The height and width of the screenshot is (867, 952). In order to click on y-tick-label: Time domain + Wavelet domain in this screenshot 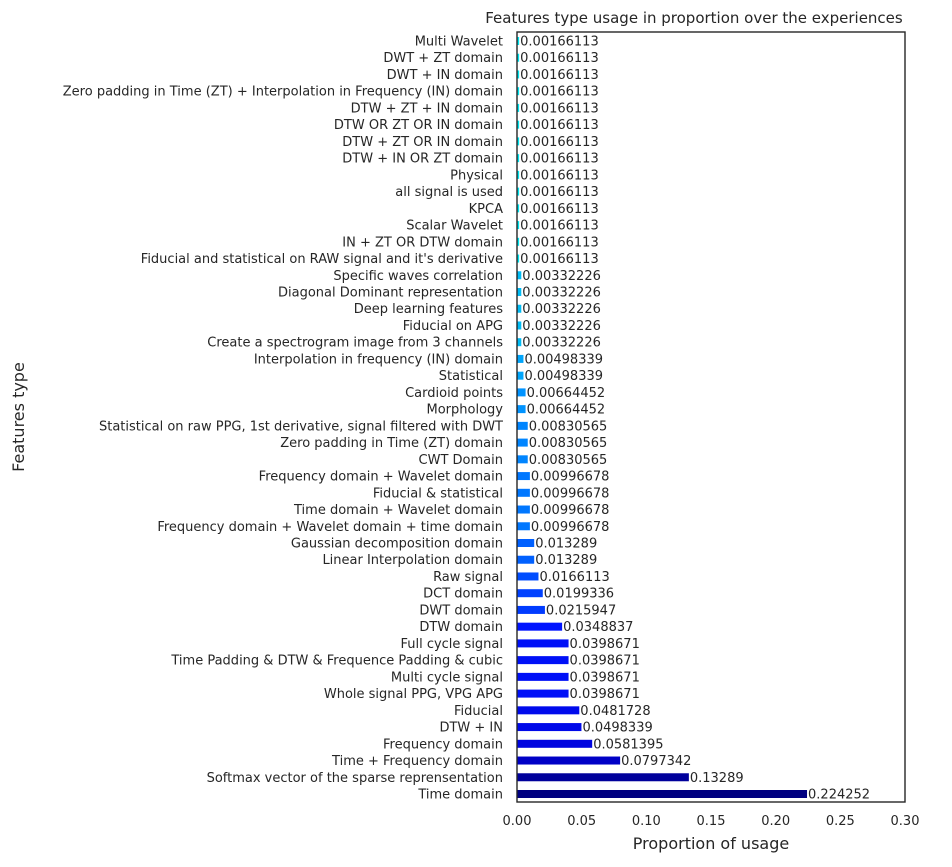, I will do `click(398, 510)`.